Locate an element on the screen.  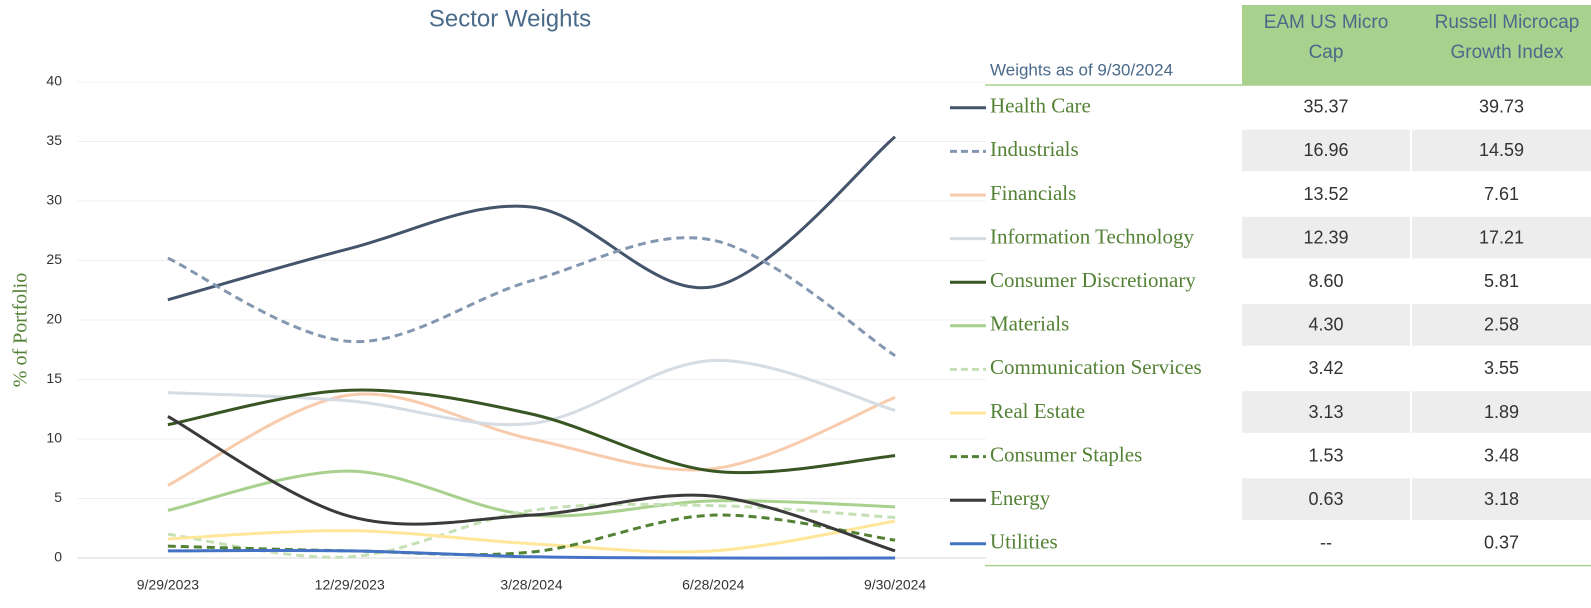
chart-title: Sector Weights is located at coordinates (510, 18).